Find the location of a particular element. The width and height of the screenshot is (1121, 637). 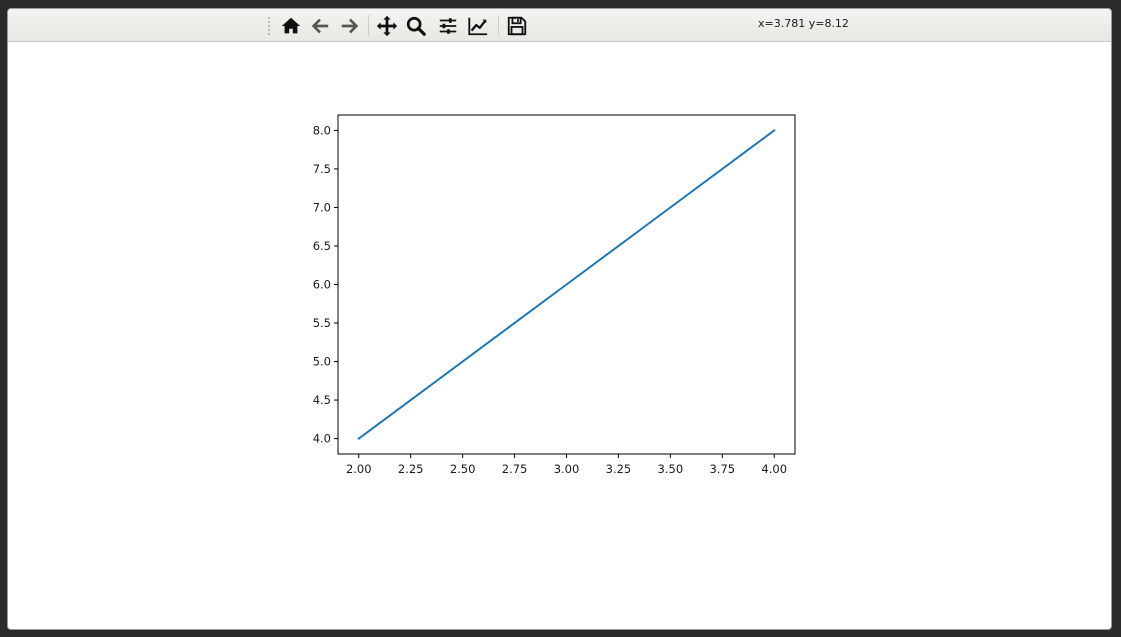

home-icon is located at coordinates (291, 25).